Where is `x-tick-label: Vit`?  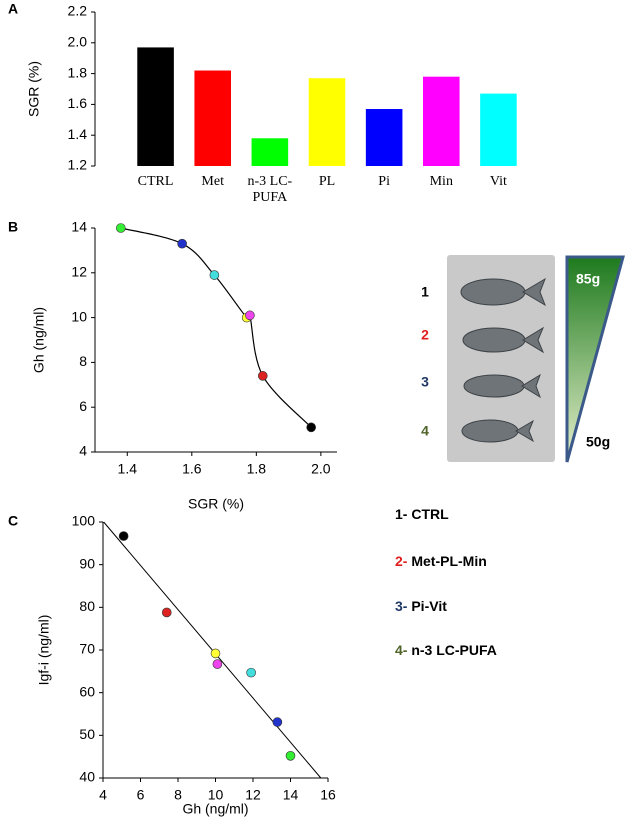 x-tick-label: Vit is located at coordinates (498, 181).